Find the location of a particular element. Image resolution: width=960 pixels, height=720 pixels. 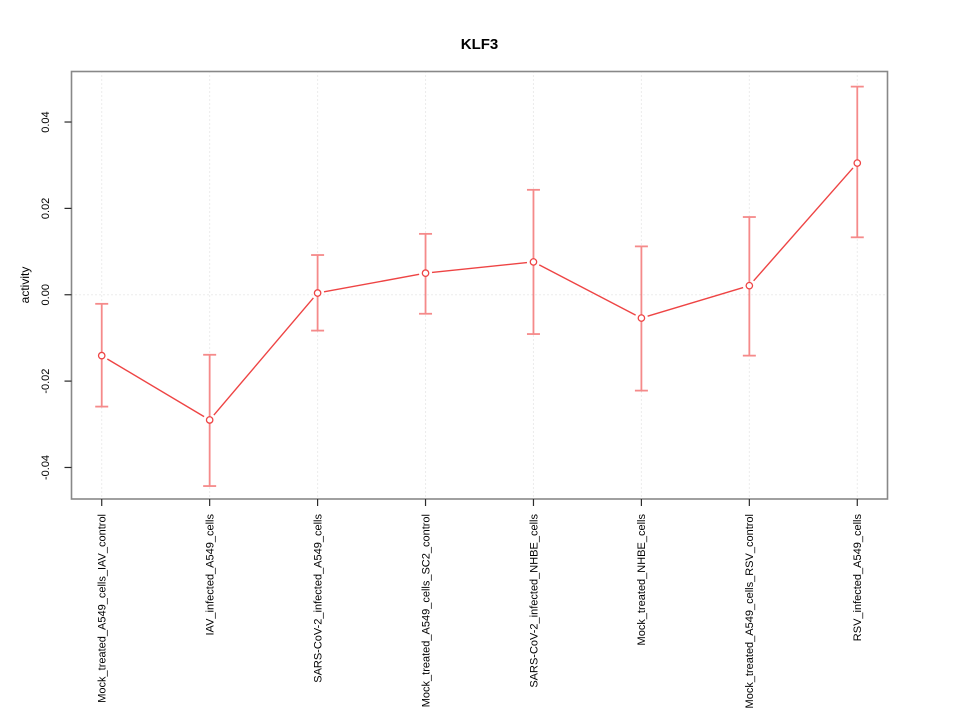

y-tick-label: 0.02 is located at coordinates (46, 208).